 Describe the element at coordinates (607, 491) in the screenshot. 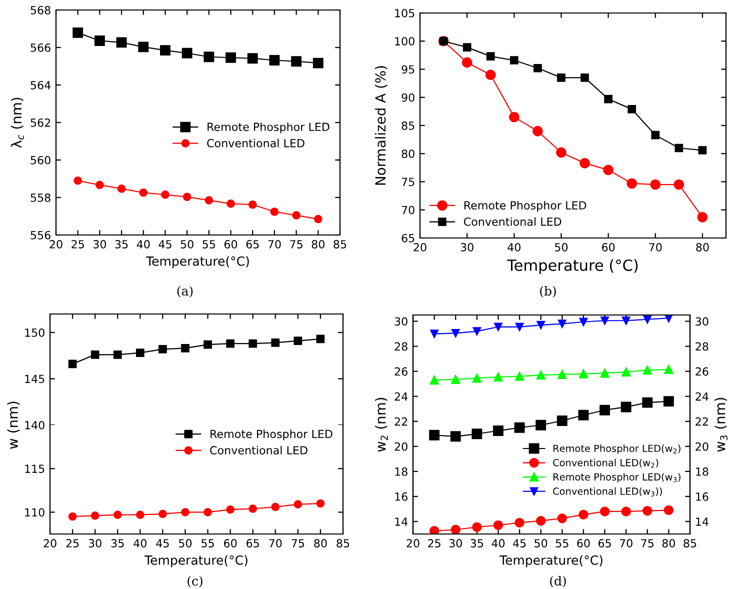

I see `legend-label: Conventional LED(w$_{3}$))` at that location.